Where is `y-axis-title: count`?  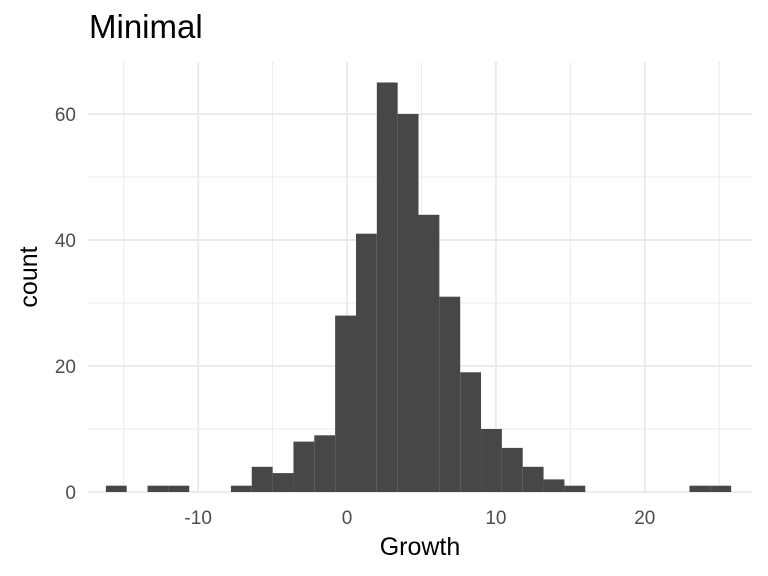
y-axis-title: count is located at coordinates (29, 276).